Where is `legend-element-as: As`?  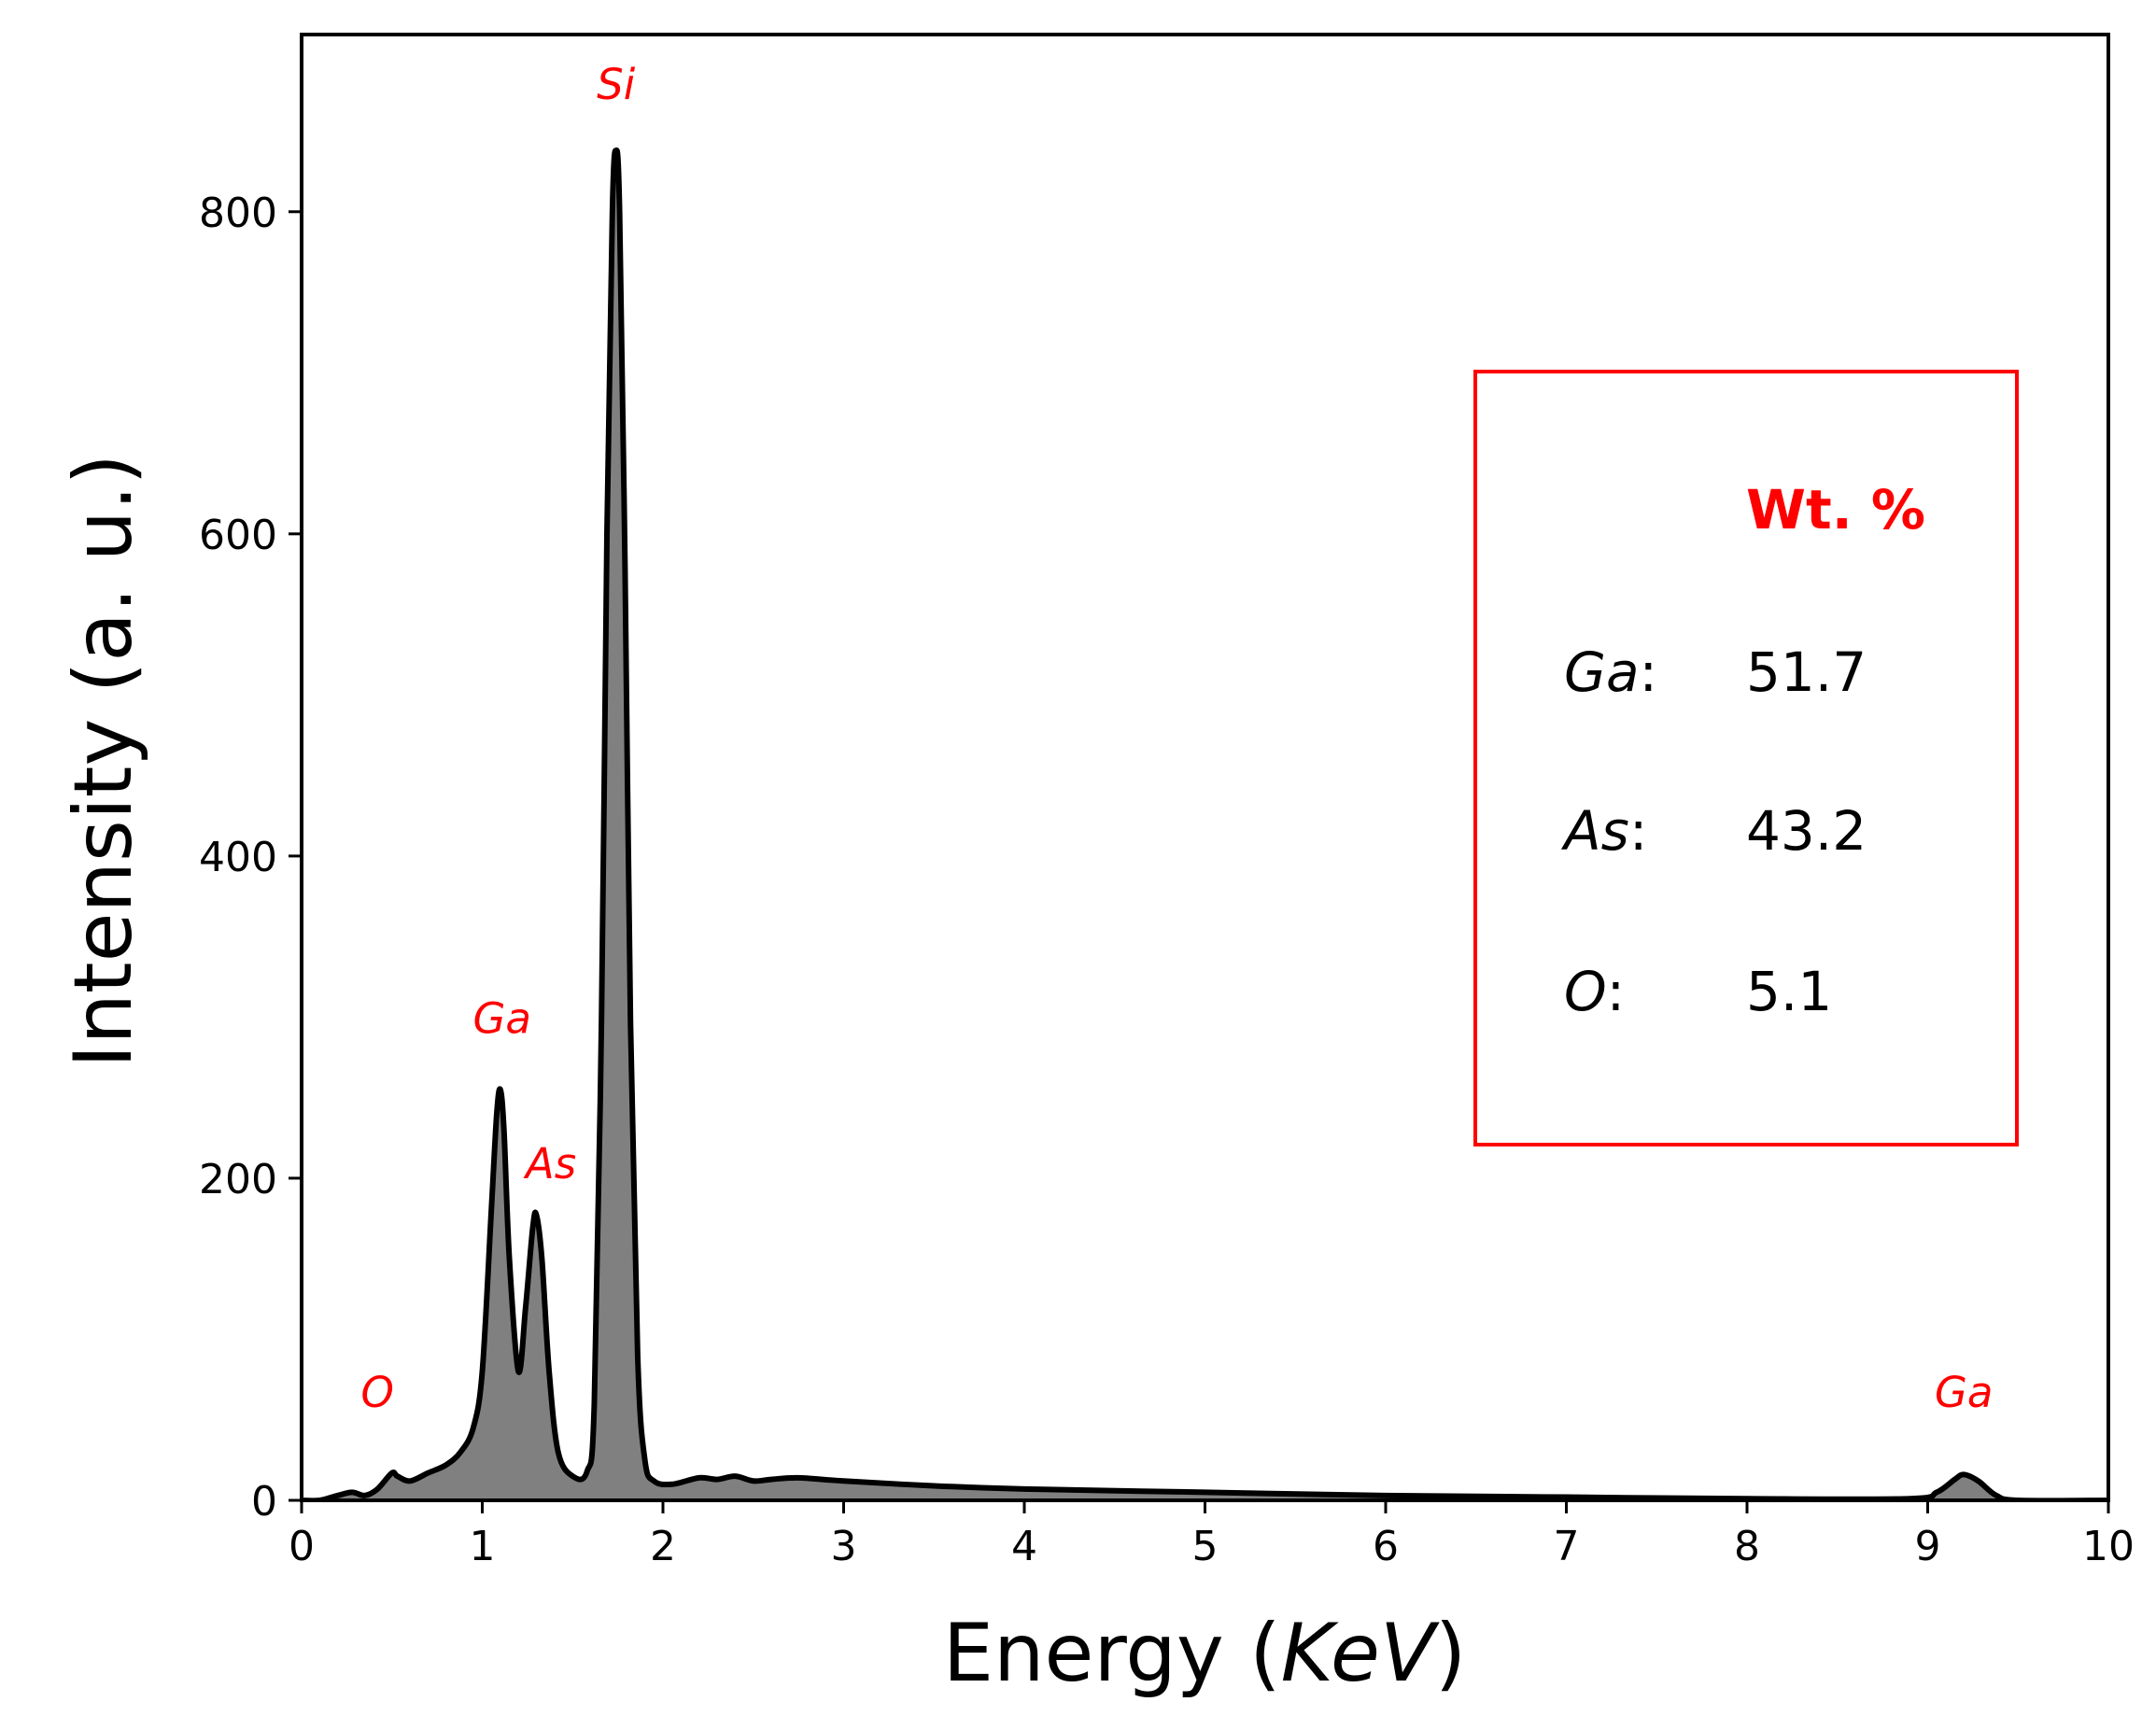
legend-element-as: As is located at coordinates (1594, 831).